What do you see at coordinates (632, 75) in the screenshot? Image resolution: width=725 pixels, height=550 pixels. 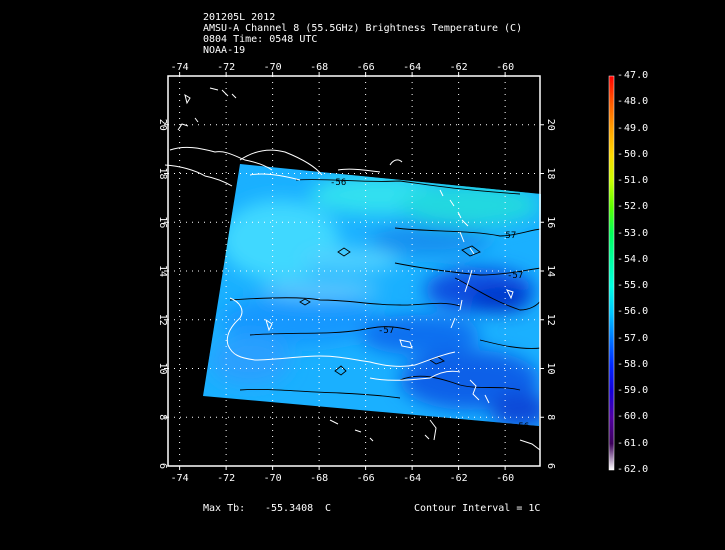 I see `colorbar-label: 47.0` at bounding box center [632, 75].